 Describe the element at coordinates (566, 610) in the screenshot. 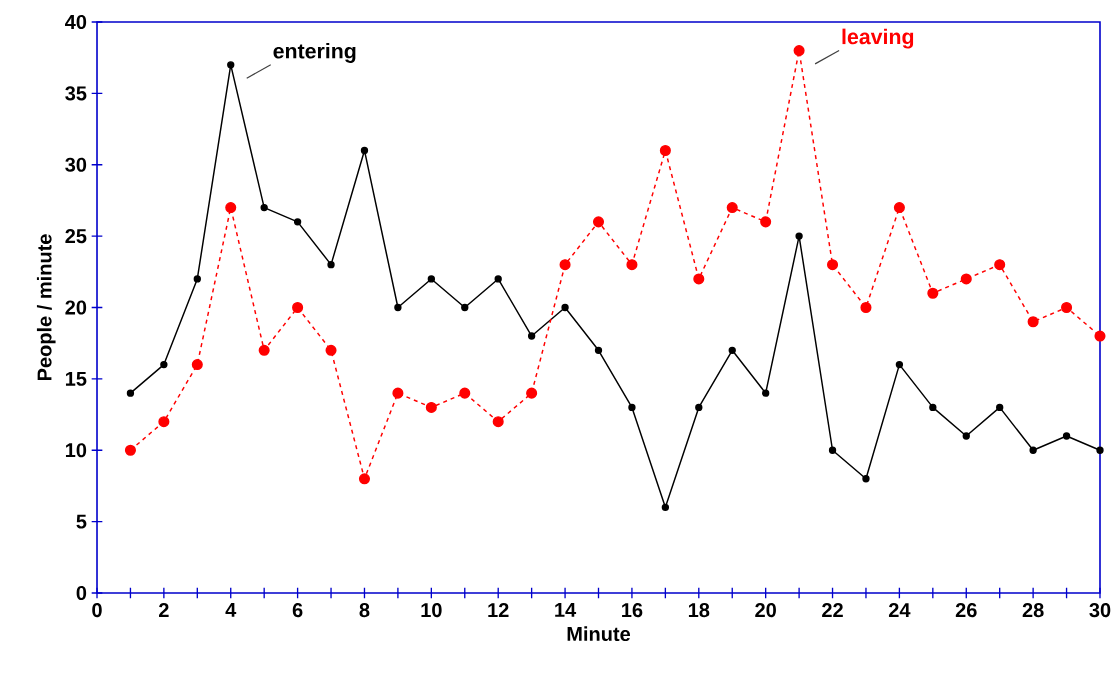

I see `x-tick-label: 14` at that location.